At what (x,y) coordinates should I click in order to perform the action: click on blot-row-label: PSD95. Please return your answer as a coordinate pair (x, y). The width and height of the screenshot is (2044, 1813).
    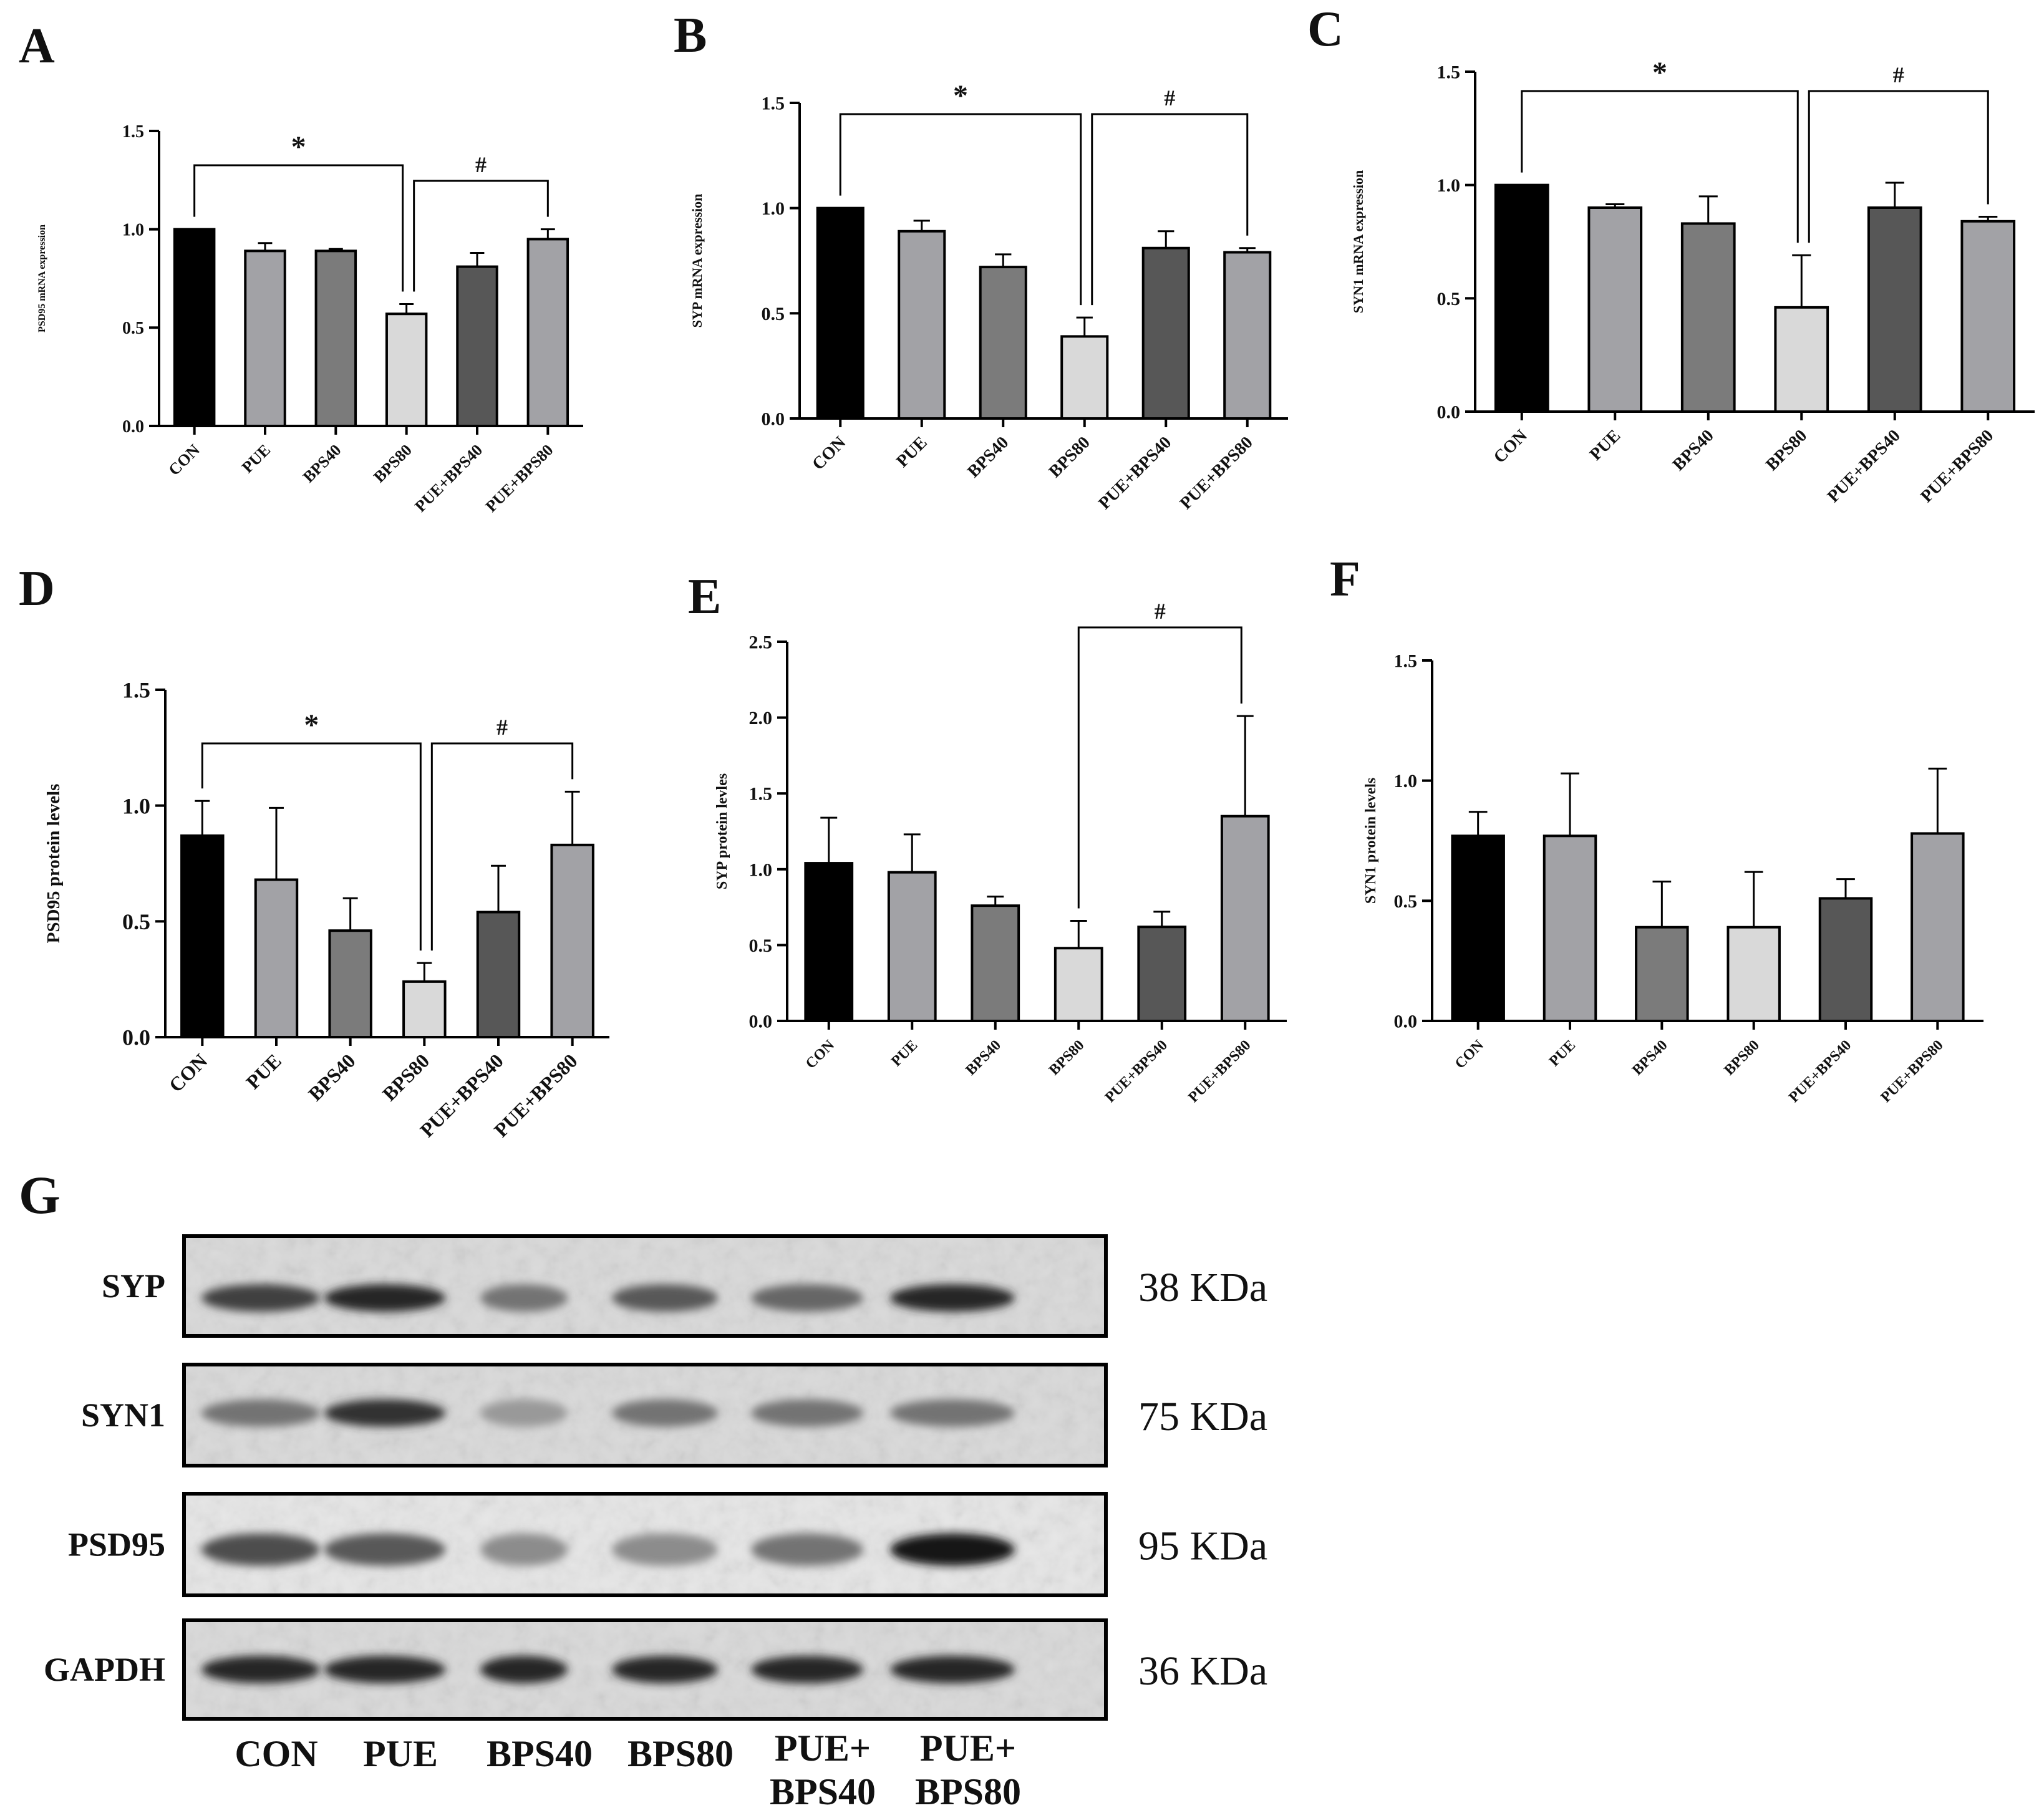
    Looking at the image, I should click on (116, 1545).